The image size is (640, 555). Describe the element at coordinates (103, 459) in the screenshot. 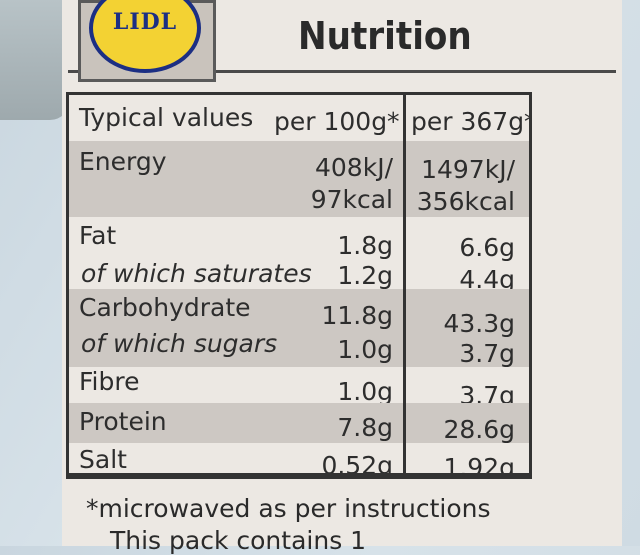

I see `row-name: Salt` at that location.